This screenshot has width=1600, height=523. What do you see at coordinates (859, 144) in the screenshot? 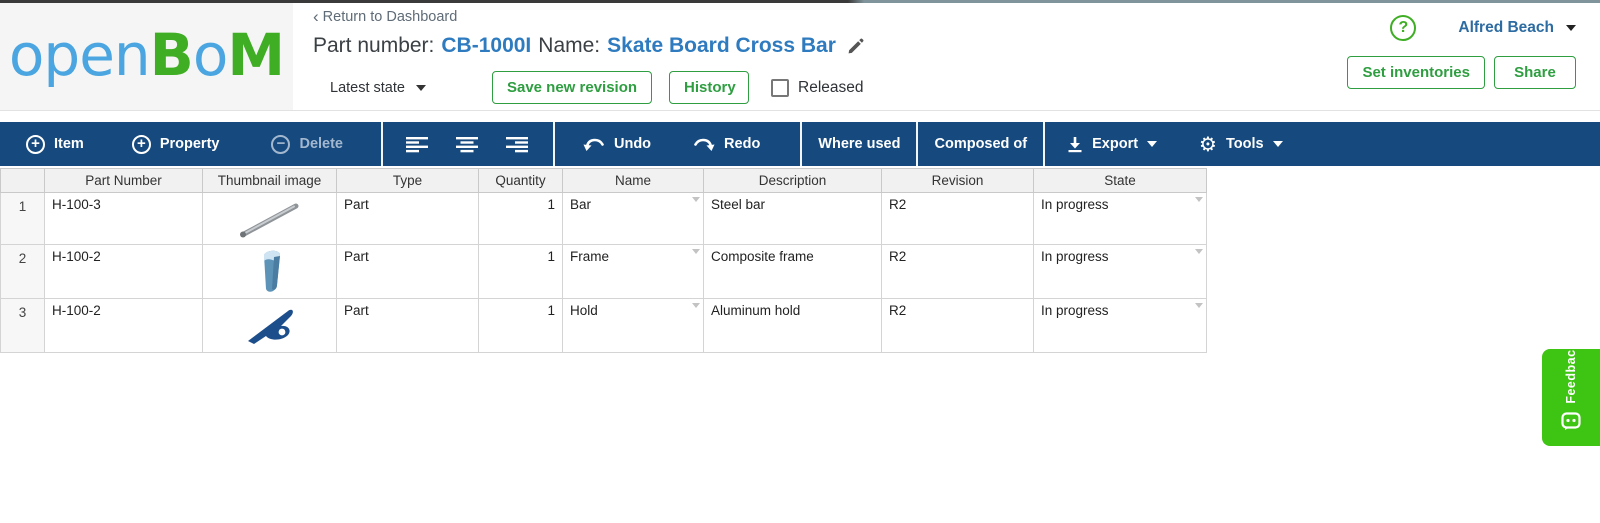
I see `where-used-button: Where used` at bounding box center [859, 144].